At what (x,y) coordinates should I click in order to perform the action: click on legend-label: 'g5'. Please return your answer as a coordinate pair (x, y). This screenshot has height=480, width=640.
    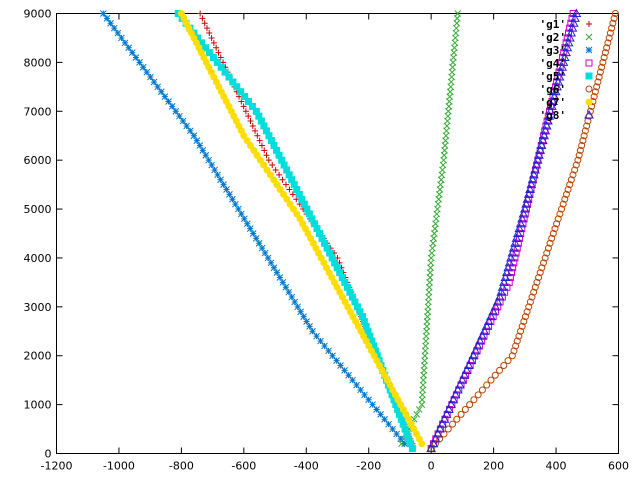
    Looking at the image, I should click on (553, 76).